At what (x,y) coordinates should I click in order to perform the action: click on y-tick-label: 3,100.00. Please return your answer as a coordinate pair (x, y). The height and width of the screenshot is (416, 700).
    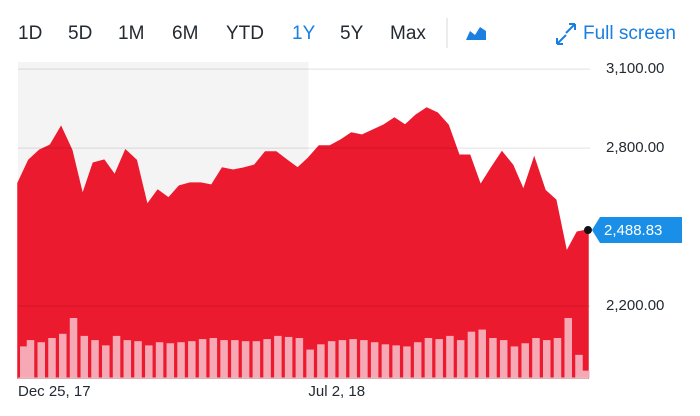
    Looking at the image, I should click on (635, 68).